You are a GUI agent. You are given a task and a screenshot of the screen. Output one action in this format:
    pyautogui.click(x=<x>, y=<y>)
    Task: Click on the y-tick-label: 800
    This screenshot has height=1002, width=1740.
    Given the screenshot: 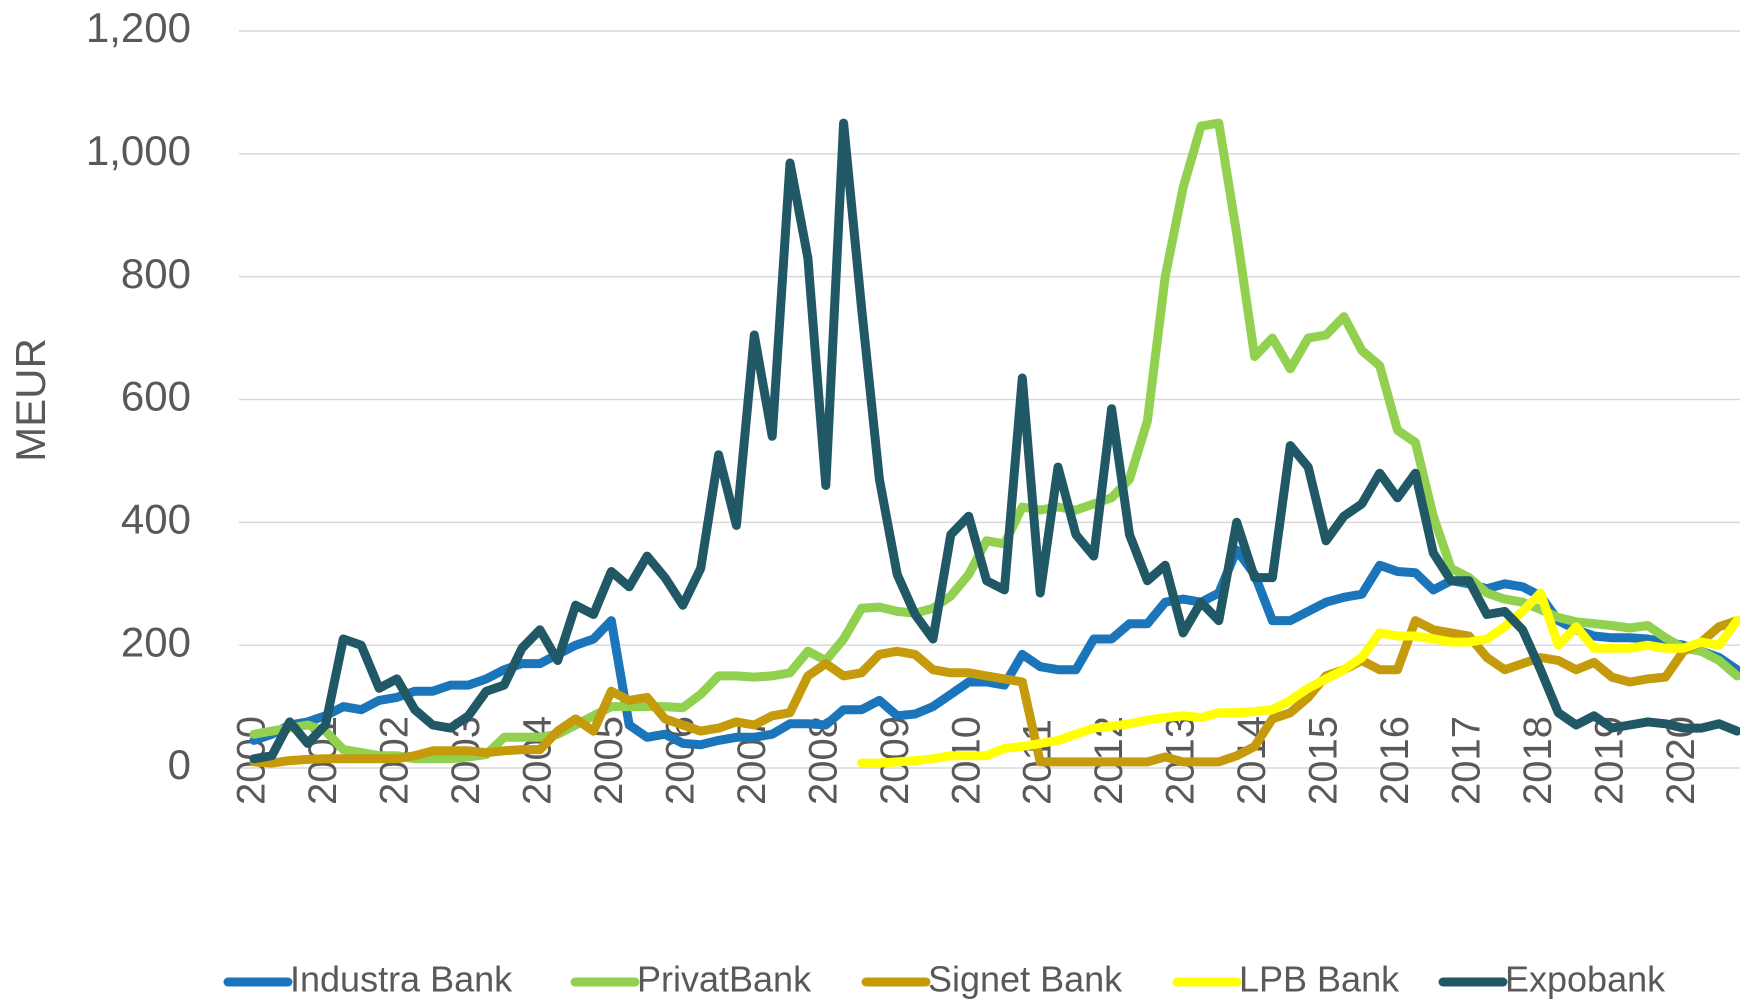 What is the action you would take?
    pyautogui.click(x=156, y=273)
    